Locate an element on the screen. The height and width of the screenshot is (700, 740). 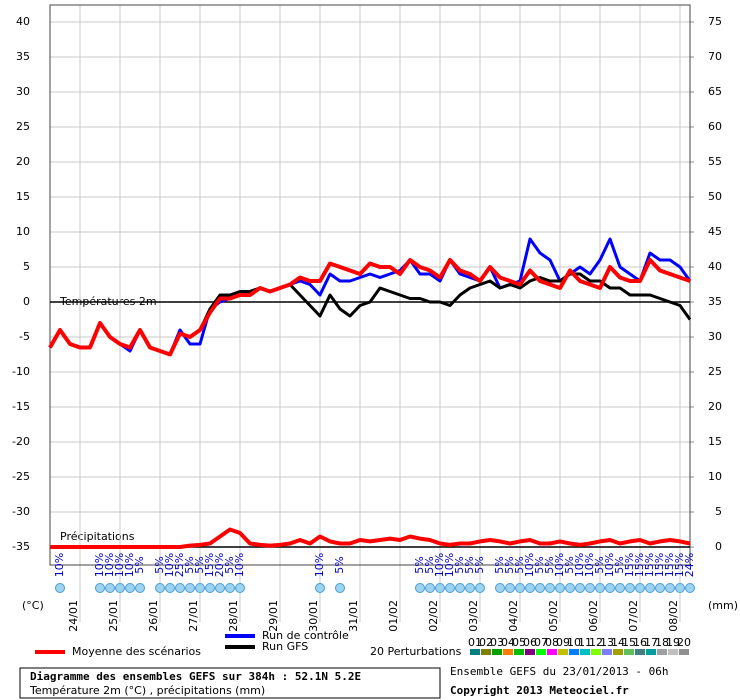
precip-label: Précipitations is located at coordinates (97, 536).